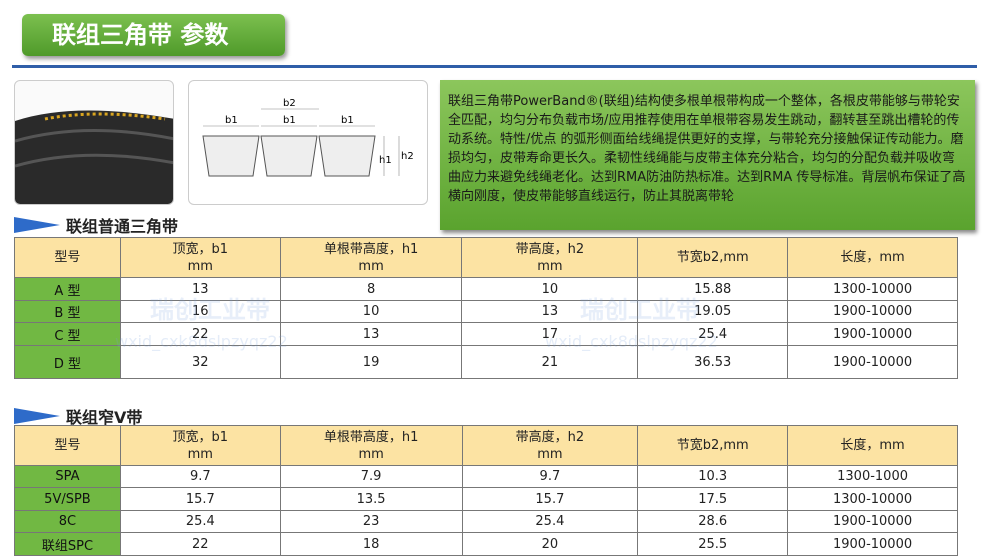  Describe the element at coordinates (713, 544) in the screenshot. I see `value-cell: 25.5` at that location.